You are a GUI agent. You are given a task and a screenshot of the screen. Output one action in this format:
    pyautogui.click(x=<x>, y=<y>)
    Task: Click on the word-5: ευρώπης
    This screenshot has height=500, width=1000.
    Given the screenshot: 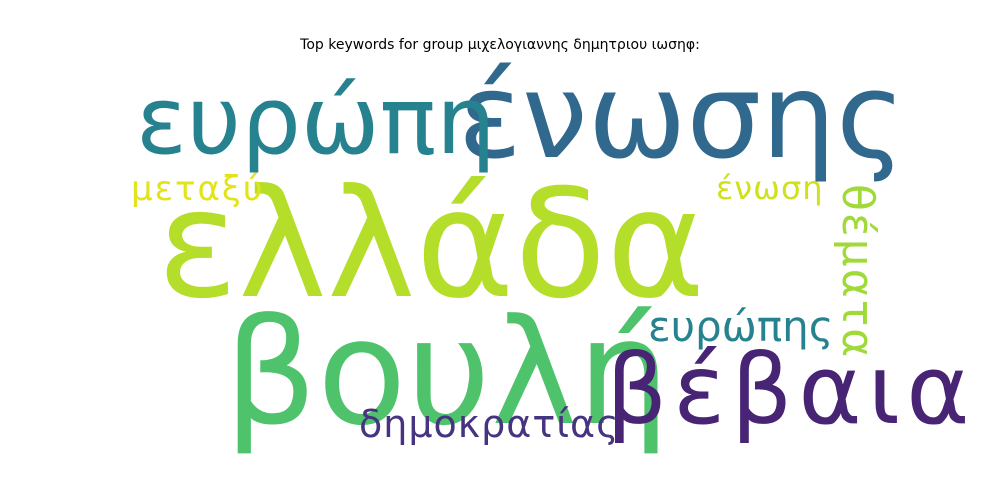 What is the action you would take?
    pyautogui.click(x=741, y=326)
    